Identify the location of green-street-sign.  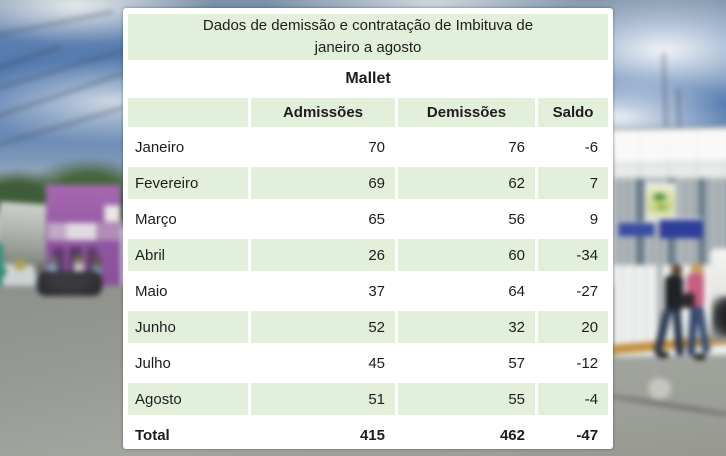
(661, 202).